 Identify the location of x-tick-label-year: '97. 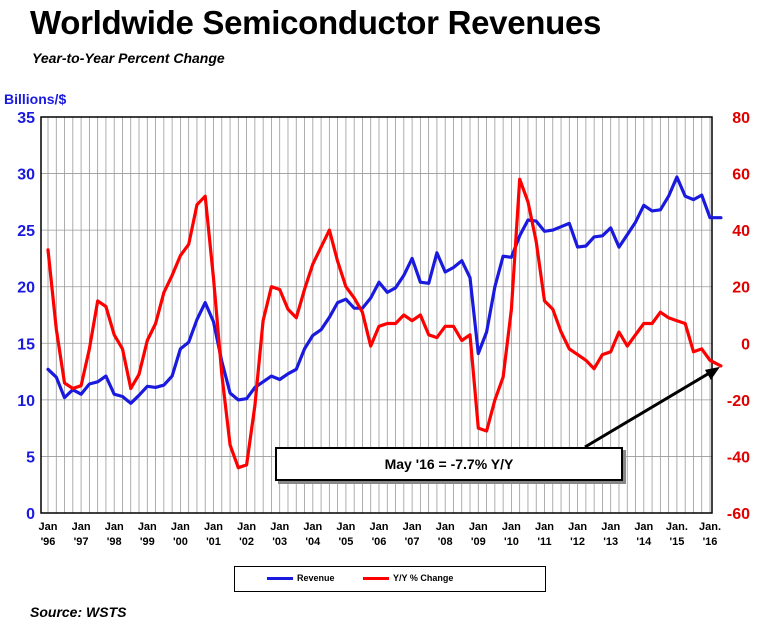
(81, 542).